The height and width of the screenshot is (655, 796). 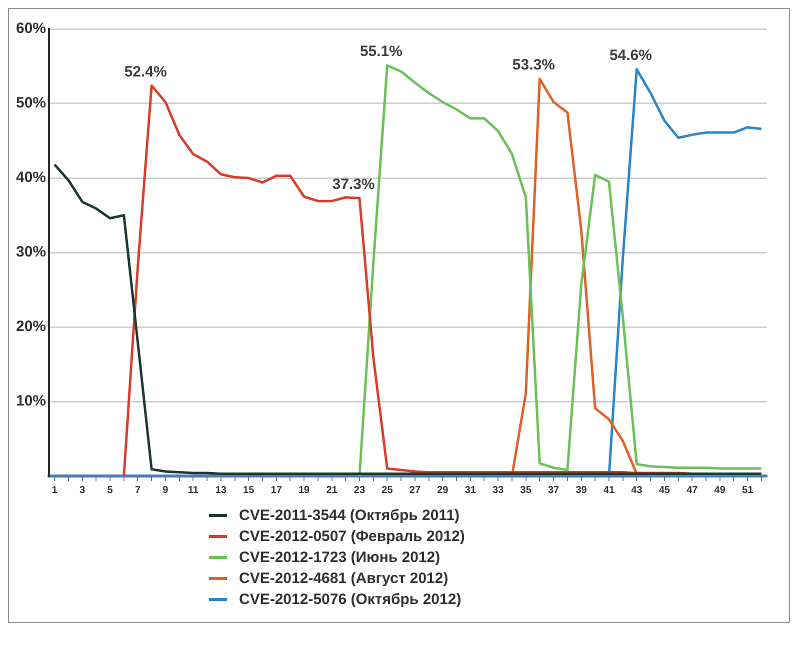 What do you see at coordinates (31, 29) in the screenshot?
I see `y-tick-label: 60%` at bounding box center [31, 29].